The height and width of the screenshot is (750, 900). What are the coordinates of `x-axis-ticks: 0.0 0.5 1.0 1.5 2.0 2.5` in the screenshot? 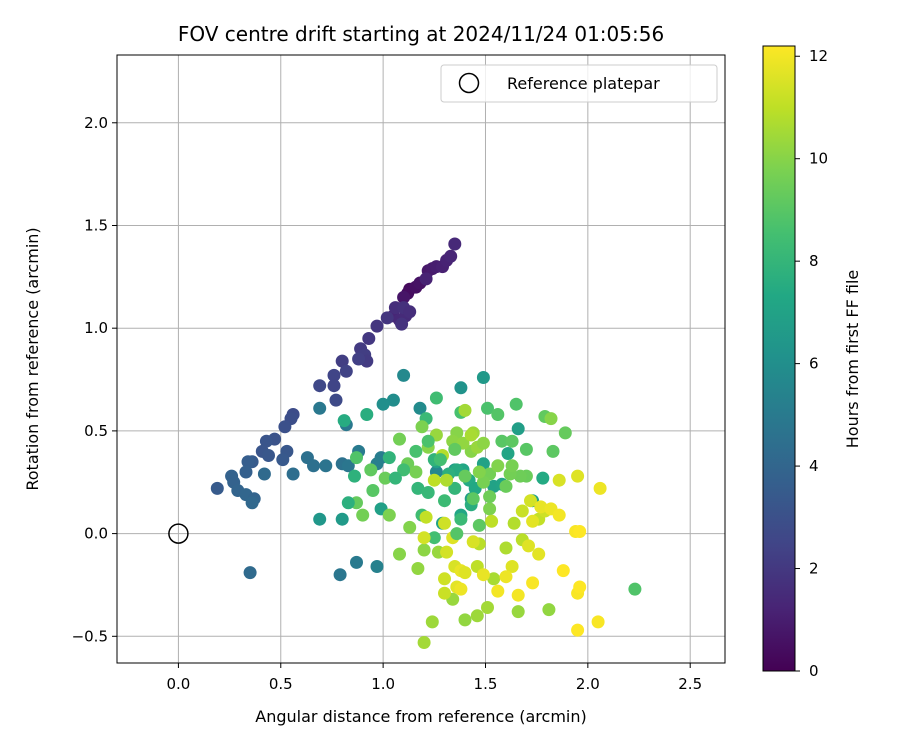 It's located at (434, 678).